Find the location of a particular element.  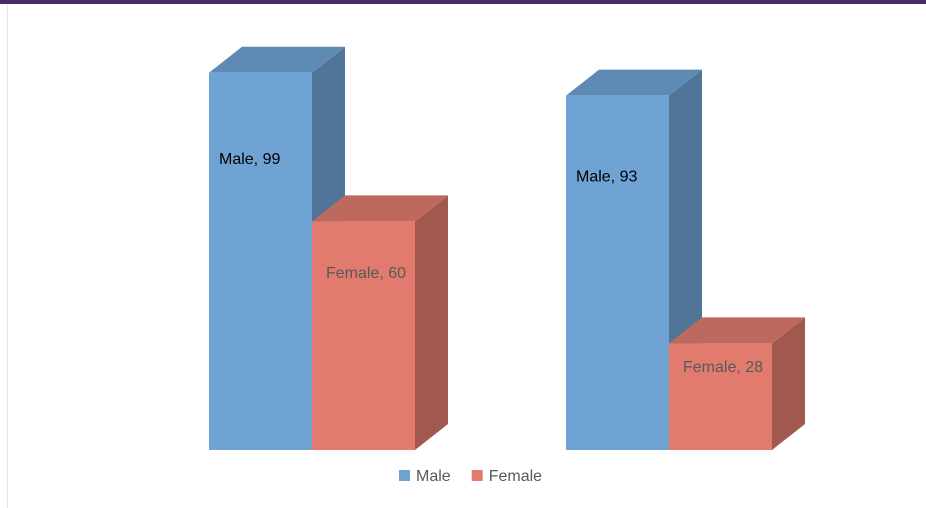

data-label: Male, 99 is located at coordinates (249, 159).